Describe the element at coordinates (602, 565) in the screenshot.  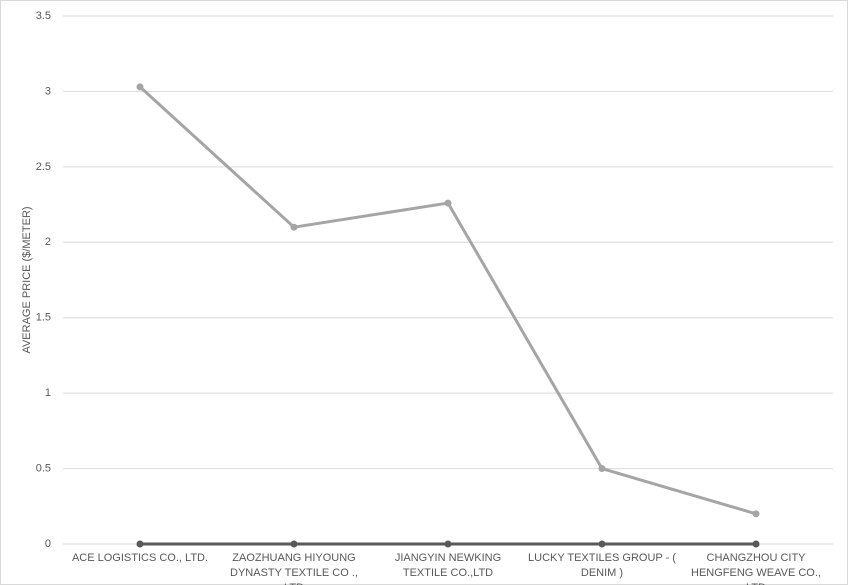
I see `x-tick-label: LUCKY TEXTILES GROUP - ( DENIM )` at that location.